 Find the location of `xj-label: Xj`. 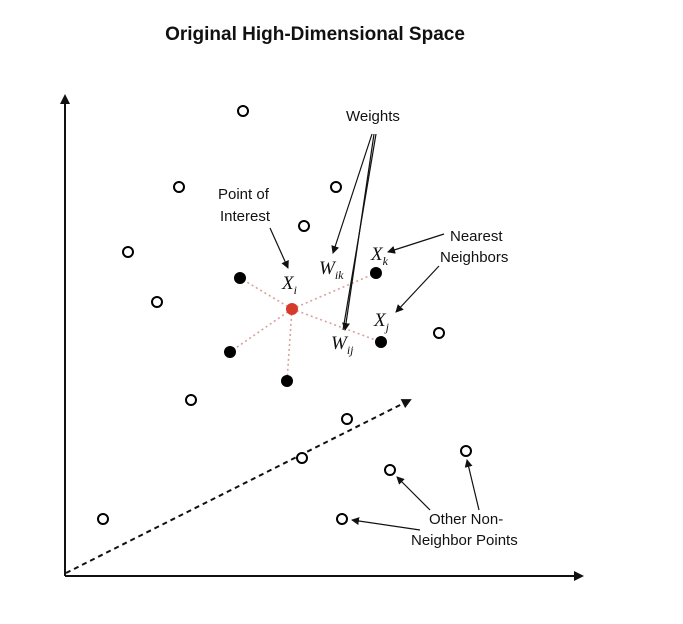

xj-label: Xj is located at coordinates (381, 322).